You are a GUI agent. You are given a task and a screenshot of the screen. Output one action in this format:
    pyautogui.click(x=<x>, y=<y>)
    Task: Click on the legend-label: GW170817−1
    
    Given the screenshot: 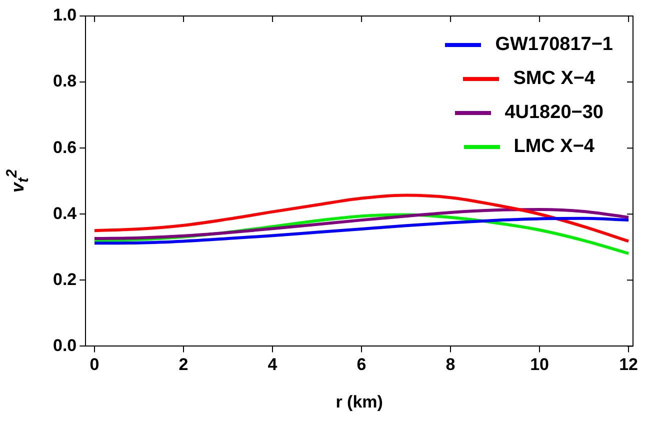 What is the action you would take?
    pyautogui.click(x=554, y=45)
    